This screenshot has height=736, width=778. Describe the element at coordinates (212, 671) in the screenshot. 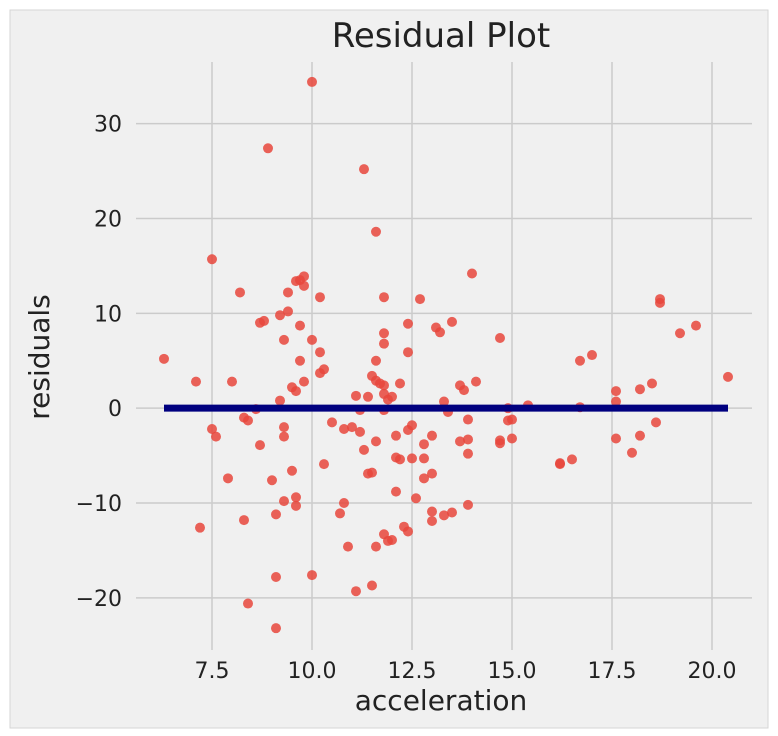

I see `x-tick-label: 7.5` at that location.